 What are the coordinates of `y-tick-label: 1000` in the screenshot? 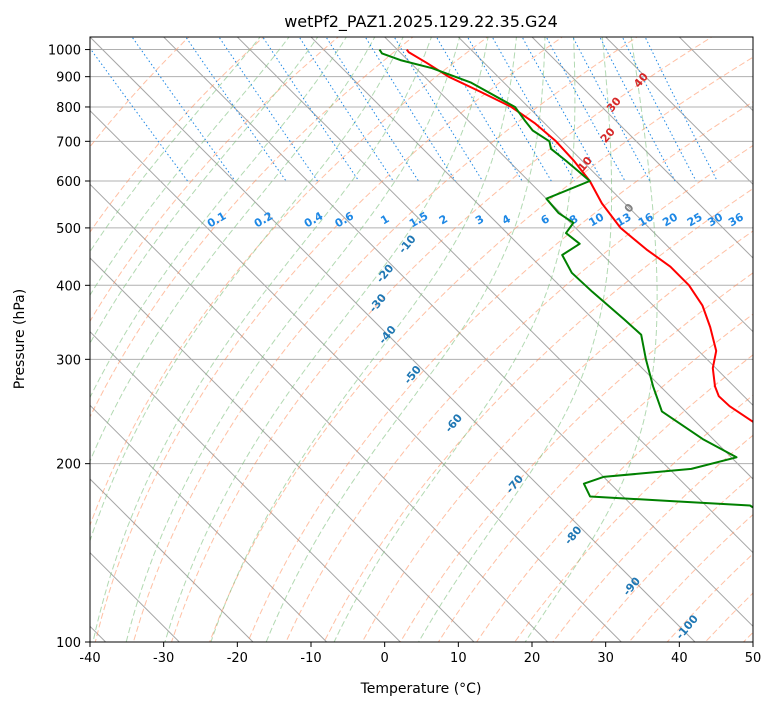 It's located at (64, 51).